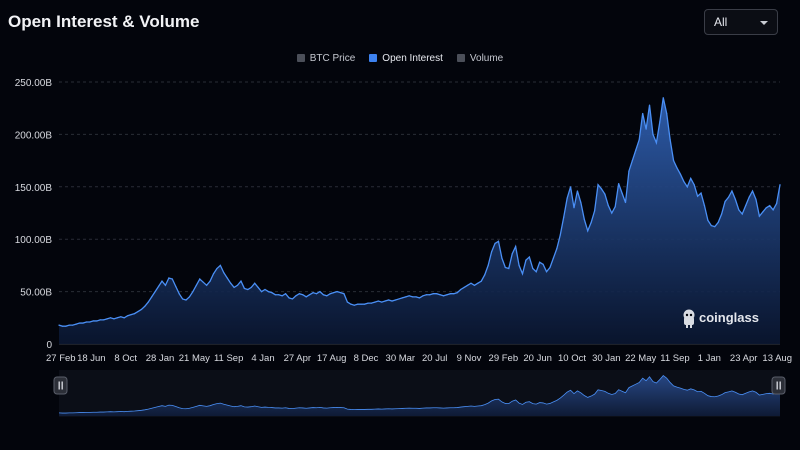 This screenshot has width=800, height=450. I want to click on range-dropdown: All, so click(741, 22).